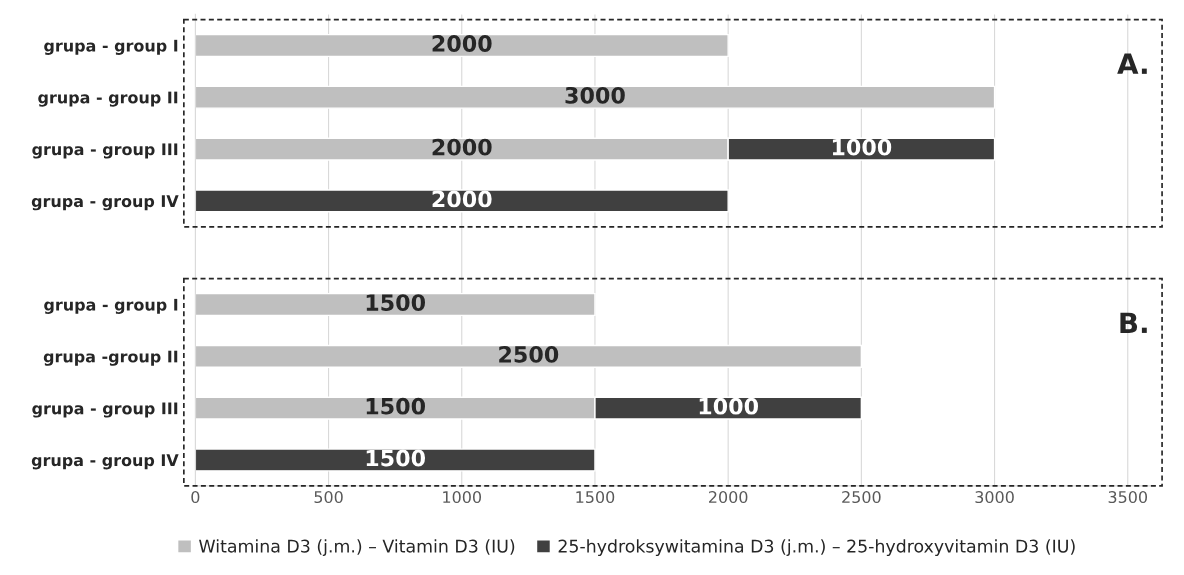 The image size is (1184, 575). I want to click on data-label: 2500, so click(529, 354).